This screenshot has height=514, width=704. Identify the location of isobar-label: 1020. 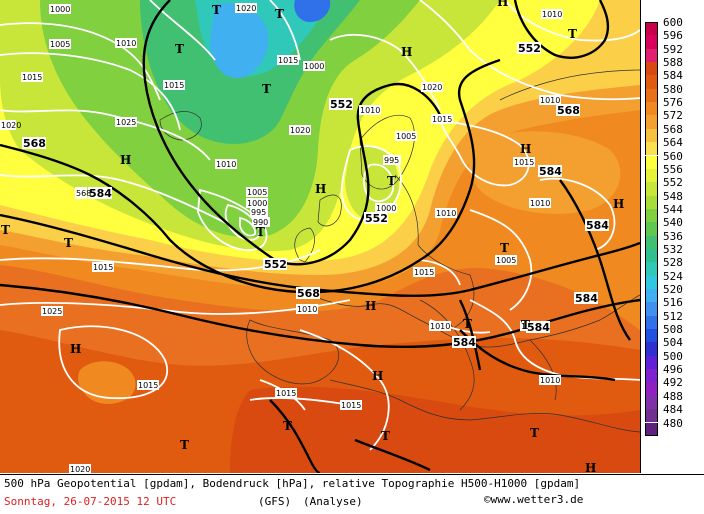
(10, 125).